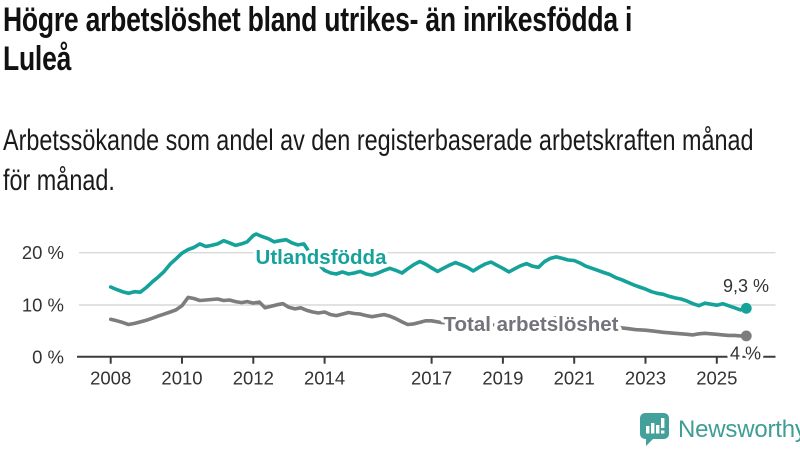 This screenshot has width=800, height=450. I want to click on x-tick-2025: 2025, so click(716, 378).